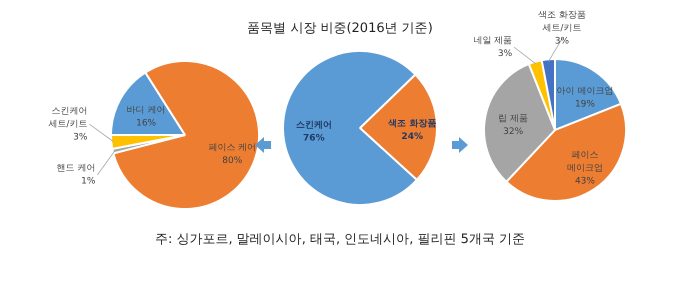  Describe the element at coordinates (76, 169) in the screenshot. I see `slice-label: 핸드 케어` at that location.